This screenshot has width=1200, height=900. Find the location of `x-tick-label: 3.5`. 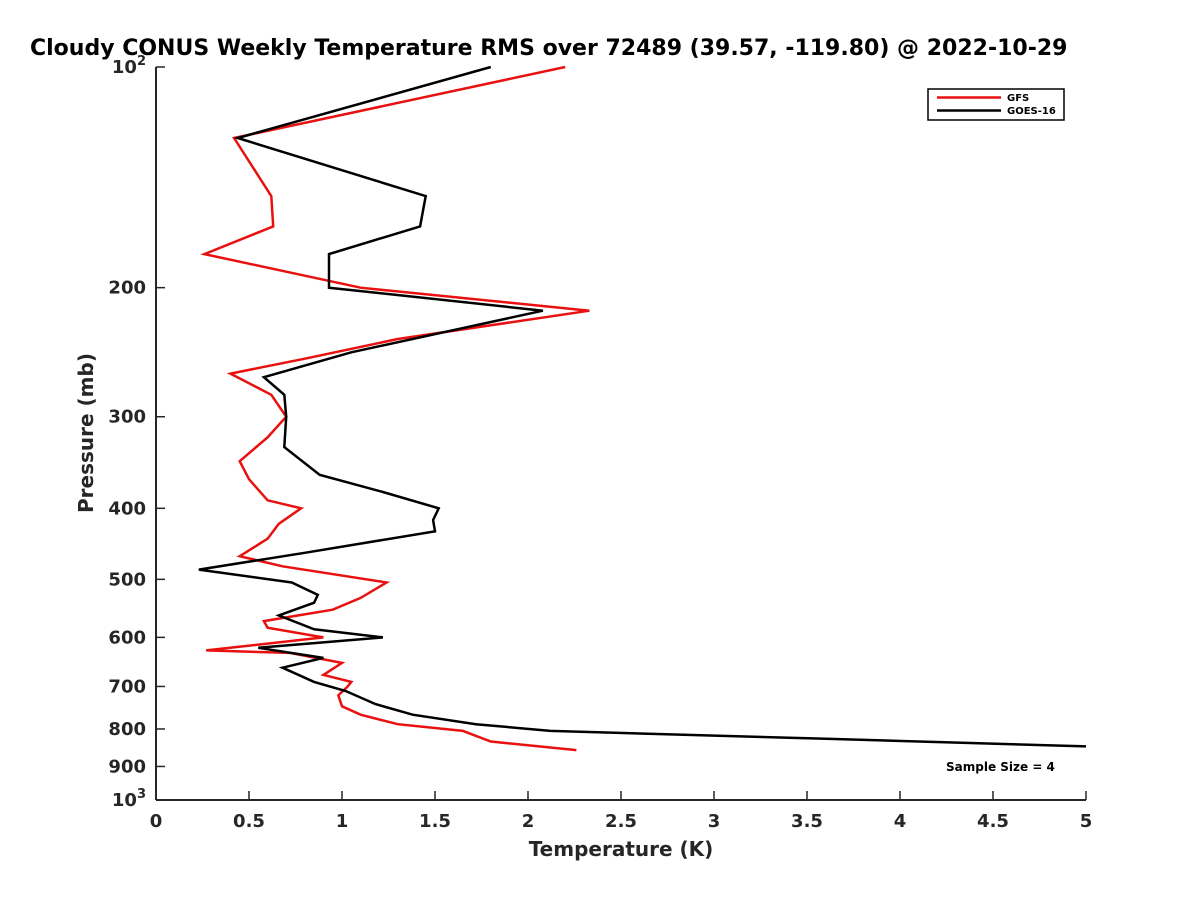

x-tick-label: 3.5 is located at coordinates (807, 821).